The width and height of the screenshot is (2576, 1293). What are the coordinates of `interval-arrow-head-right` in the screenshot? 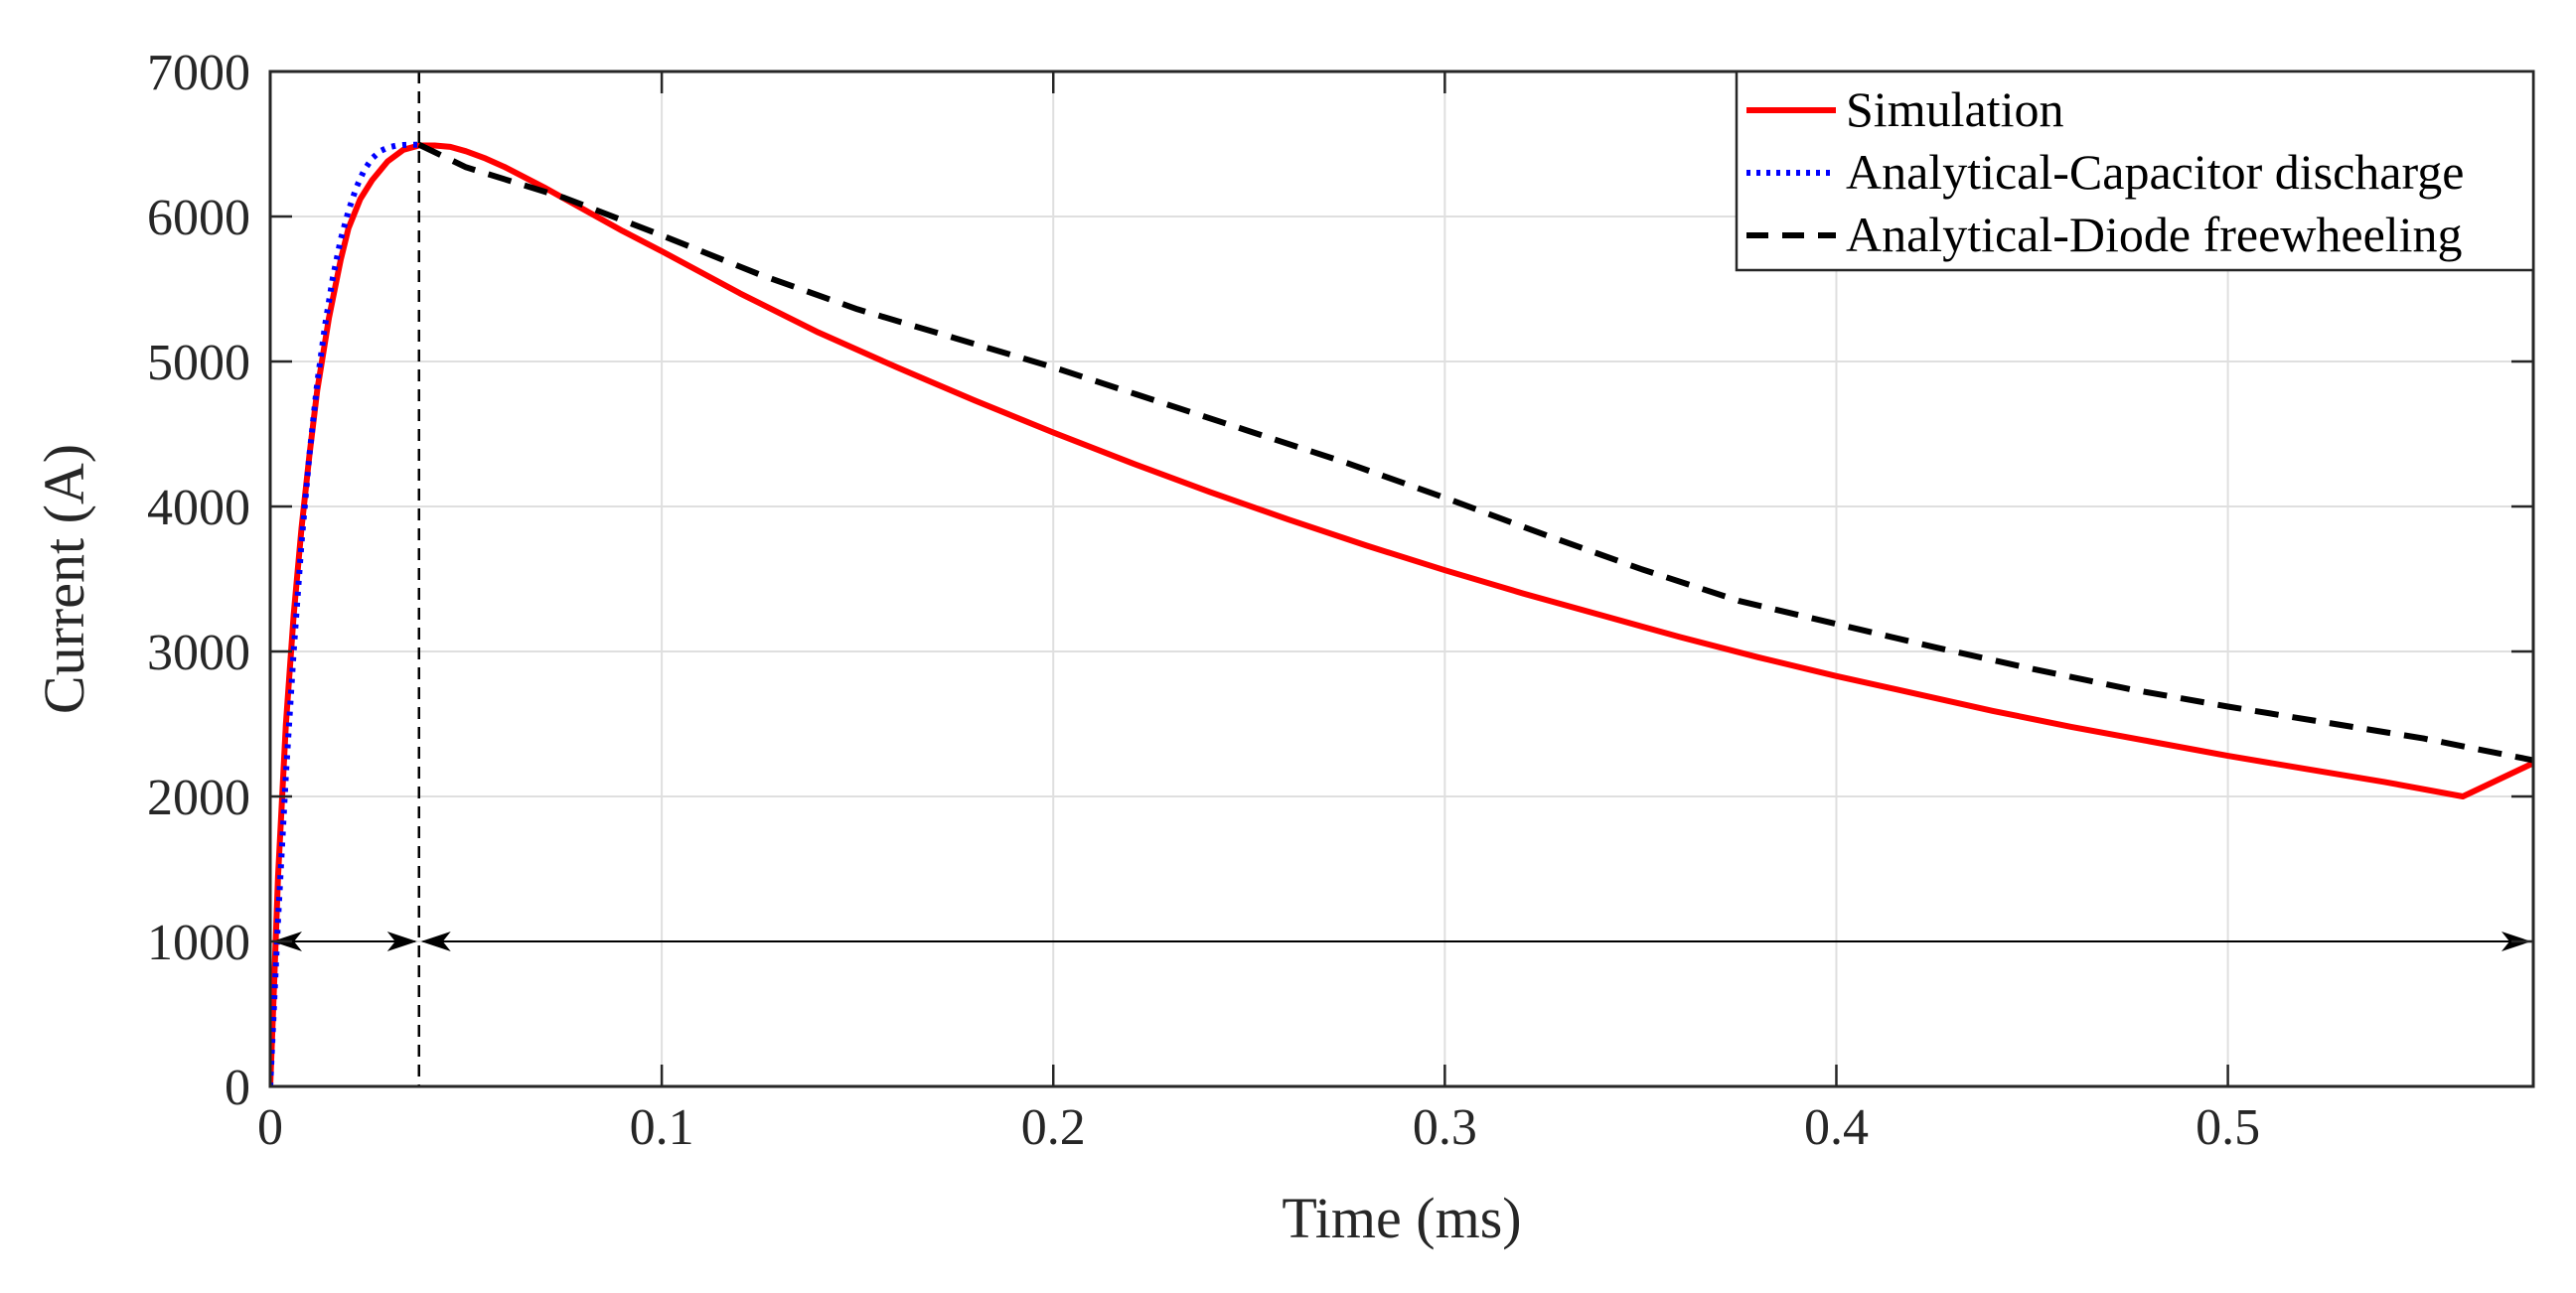 It's located at (402, 942).